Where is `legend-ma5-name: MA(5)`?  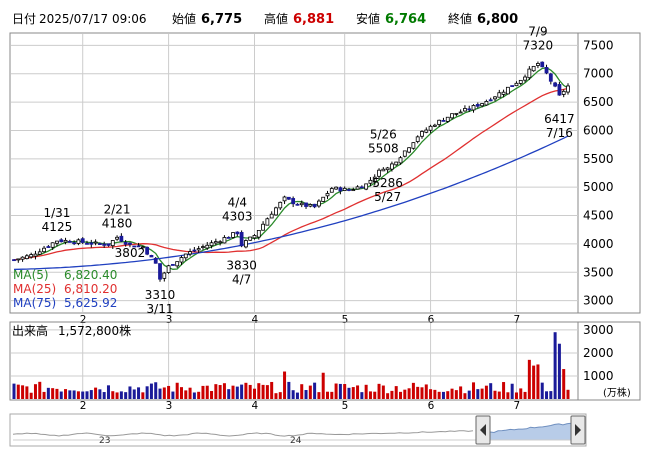 legend-ma5-name: MA(5) is located at coordinates (31, 275).